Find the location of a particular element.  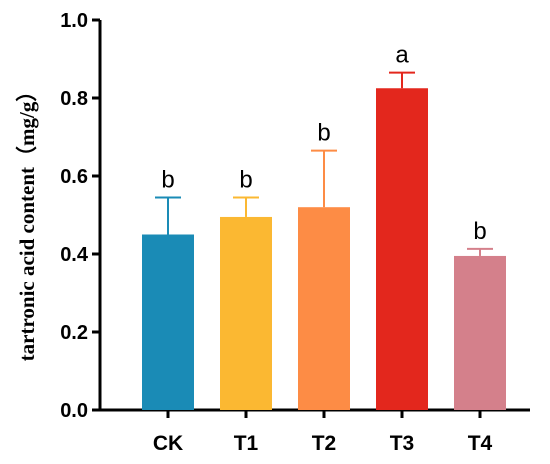

y-tick-label: 0.2 is located at coordinates (74, 333).